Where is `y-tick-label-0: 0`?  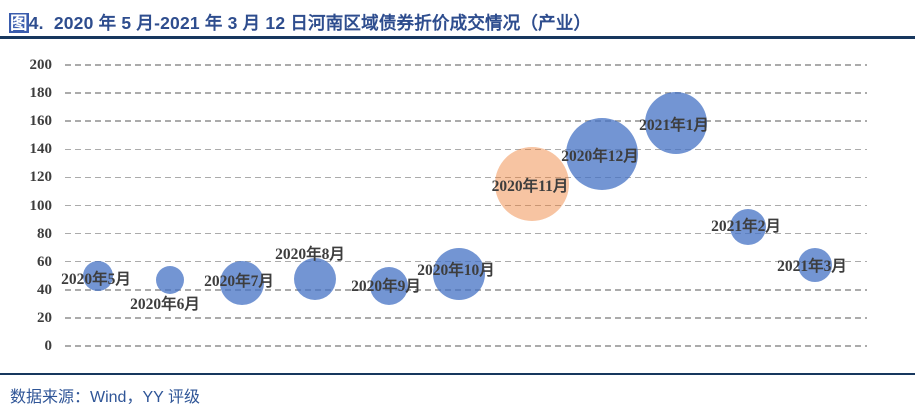
y-tick-label-0: 0 is located at coordinates (48, 346).